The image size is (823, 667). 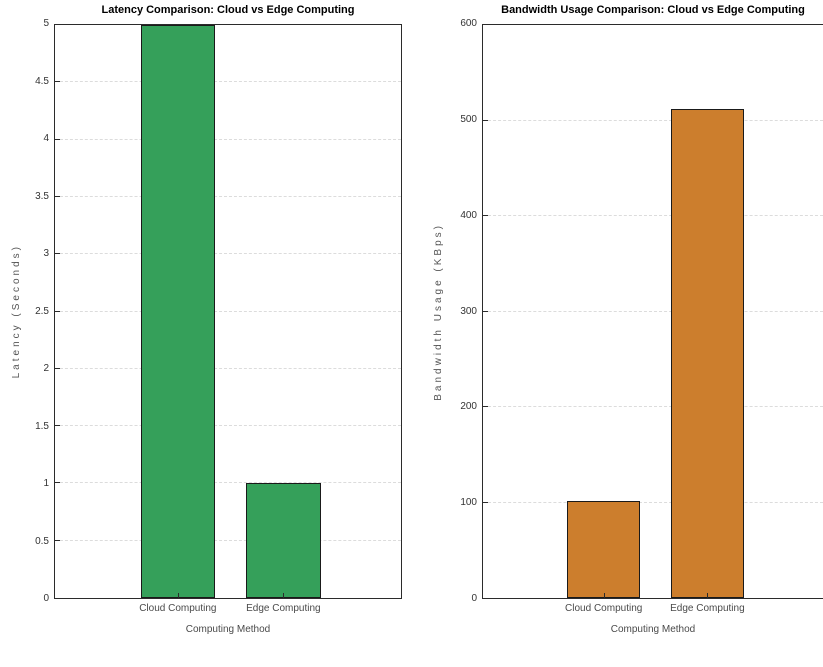 I want to click on y-tick-label: 4, so click(x=46, y=138).